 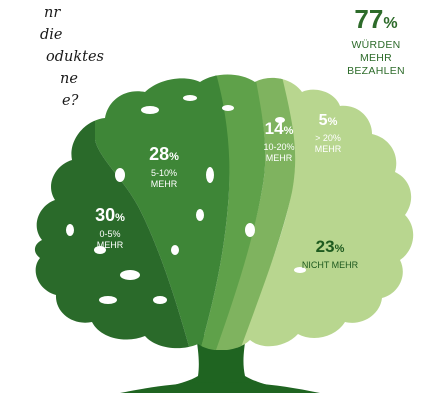 I want to click on segment-label-line: NICHT MEHR, so click(x=330, y=265).